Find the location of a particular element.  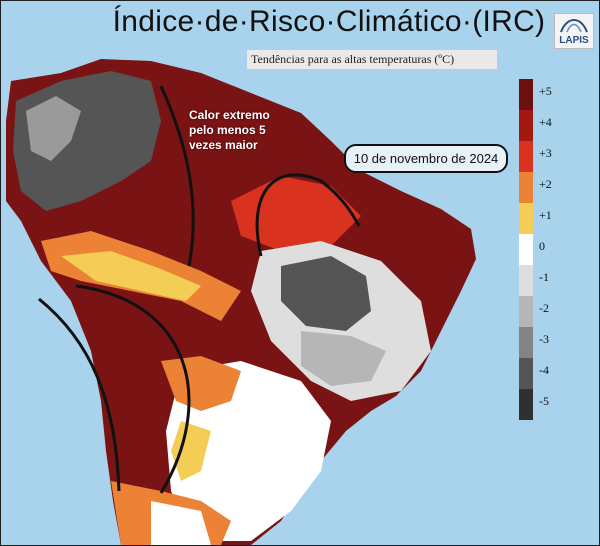

legend-label: -2 is located at coordinates (544, 308).